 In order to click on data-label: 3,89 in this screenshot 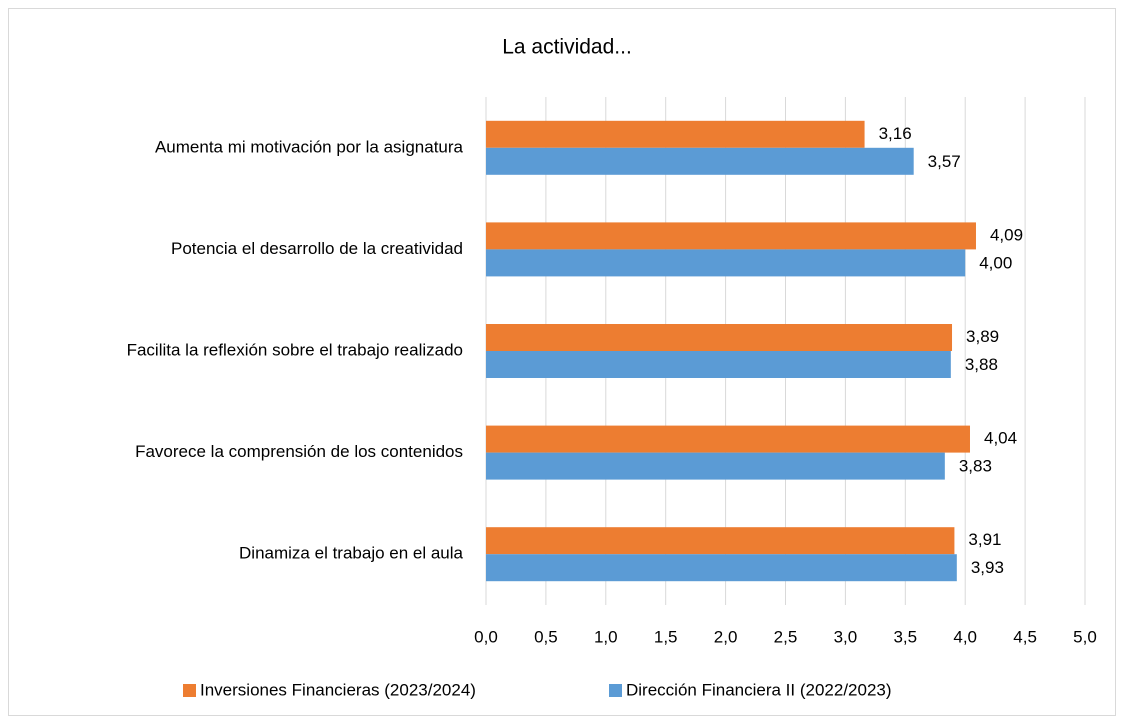, I will do `click(982, 336)`.